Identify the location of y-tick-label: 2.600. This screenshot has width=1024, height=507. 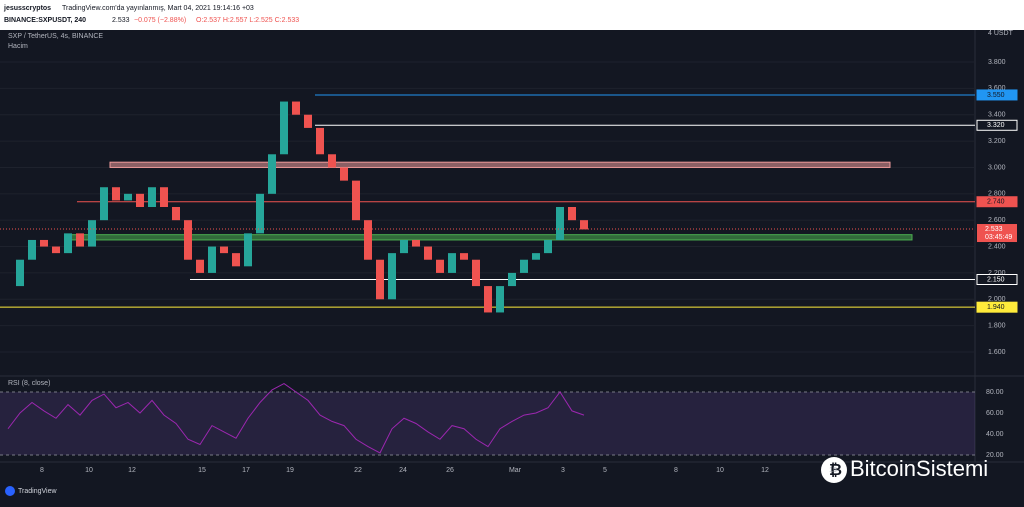
(997, 220).